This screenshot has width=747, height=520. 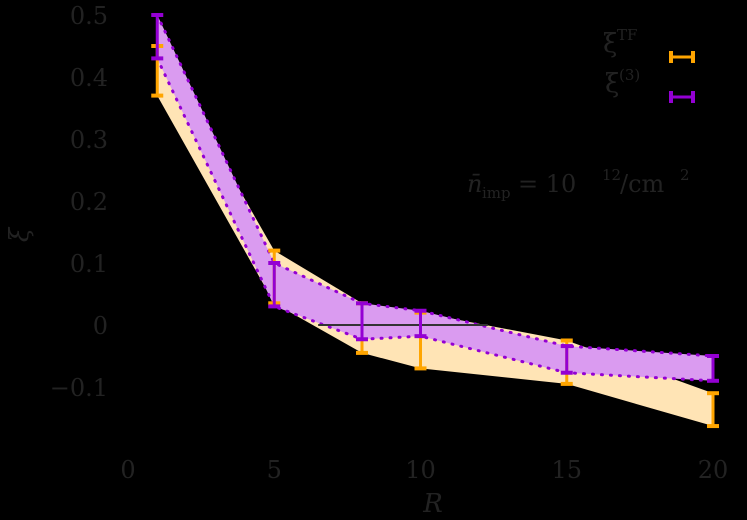 I want to click on y-tick-label: −0.1, so click(x=79, y=388).